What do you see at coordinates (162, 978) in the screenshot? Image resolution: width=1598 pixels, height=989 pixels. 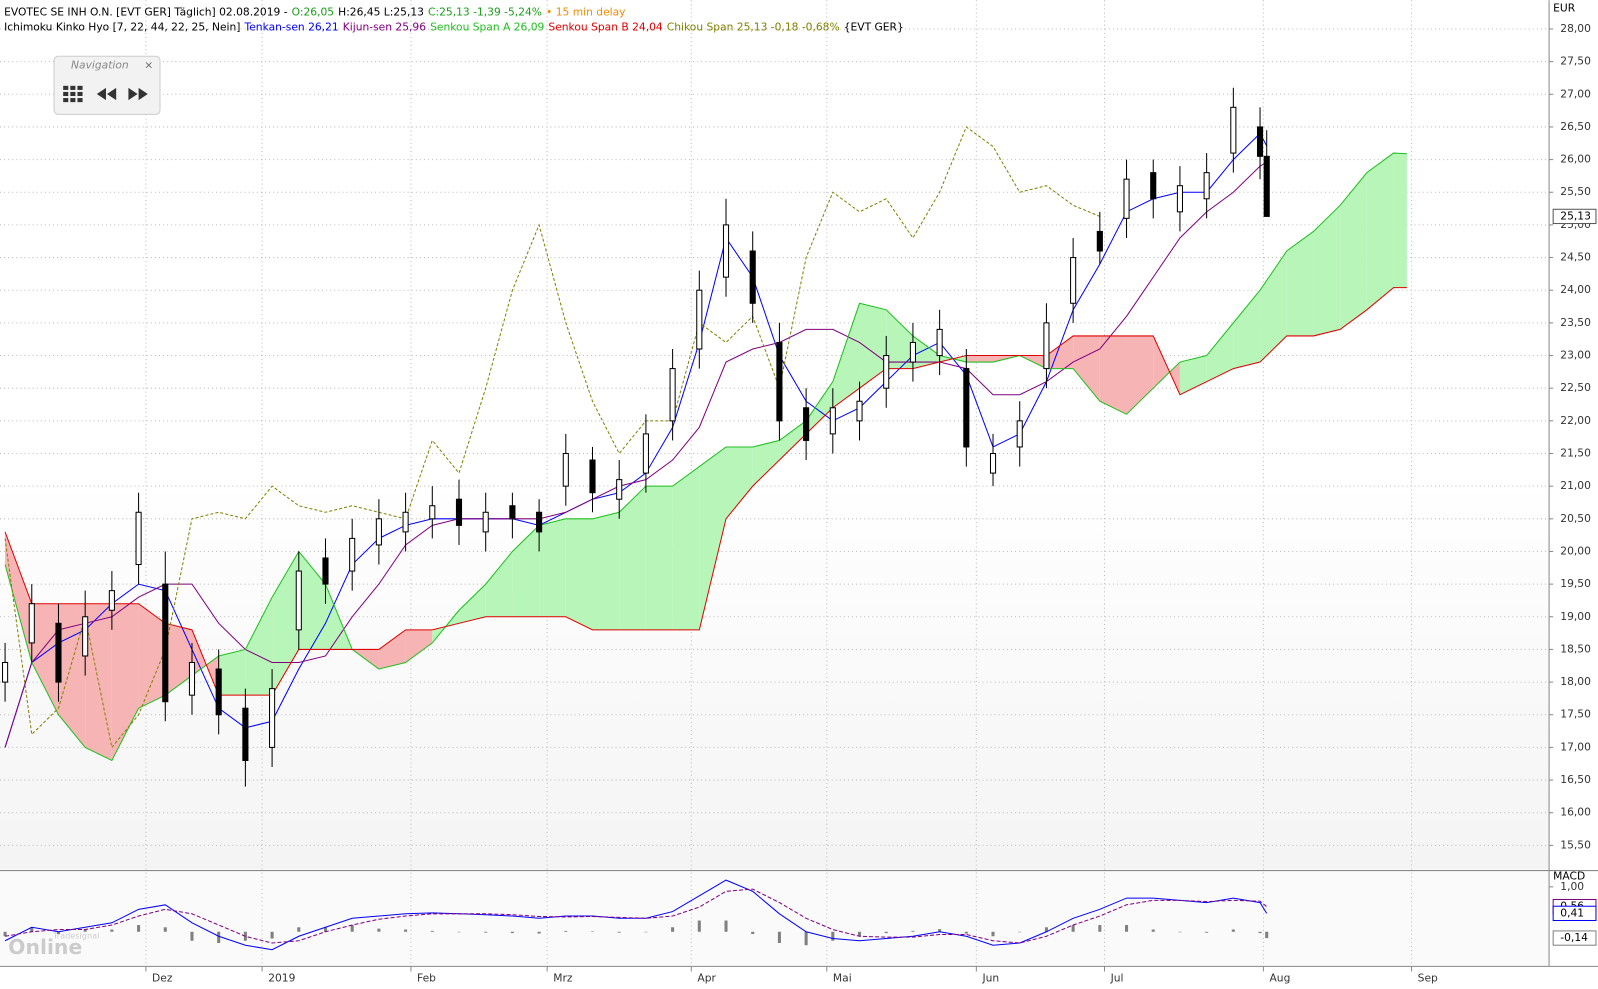 I see `x-tick-label: Dez` at bounding box center [162, 978].